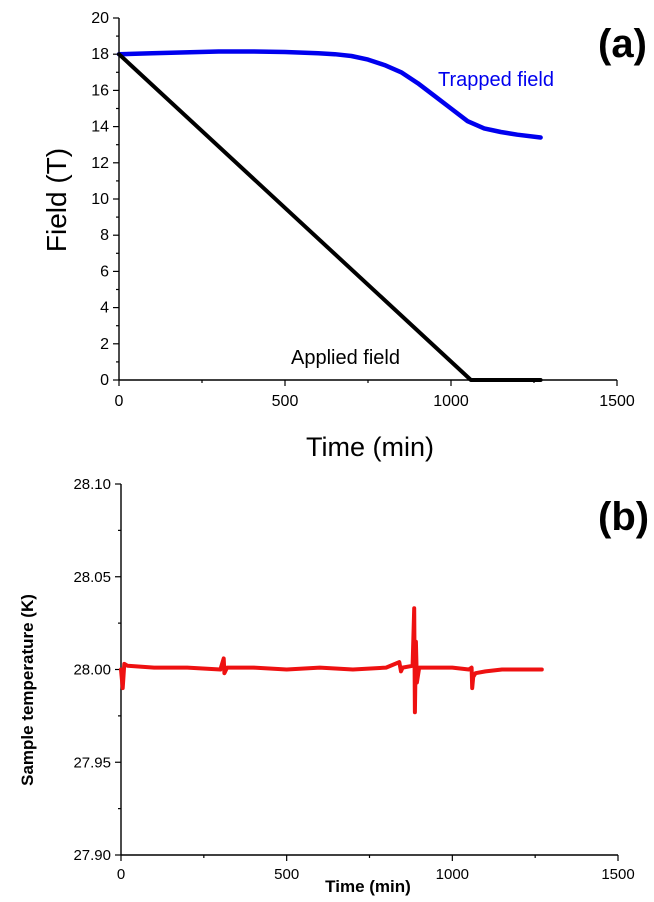 Image resolution: width=654 pixels, height=902 pixels. What do you see at coordinates (100, 163) in the screenshot?
I see `y-tick-label: 12` at bounding box center [100, 163].